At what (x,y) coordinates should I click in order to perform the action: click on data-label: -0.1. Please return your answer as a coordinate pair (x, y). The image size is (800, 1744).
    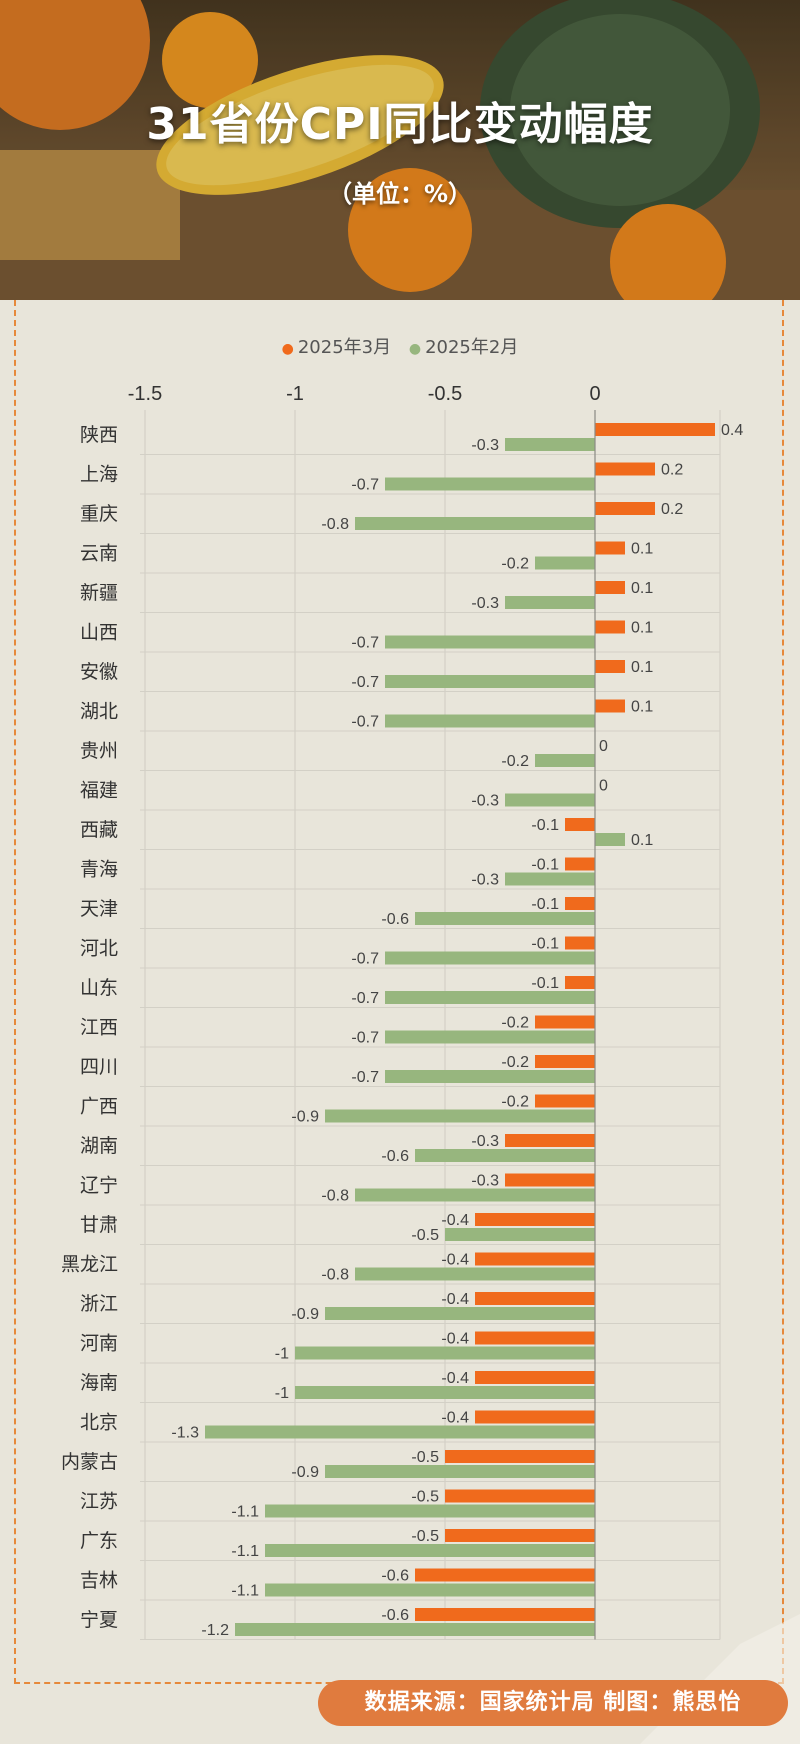
    Looking at the image, I should click on (545, 825).